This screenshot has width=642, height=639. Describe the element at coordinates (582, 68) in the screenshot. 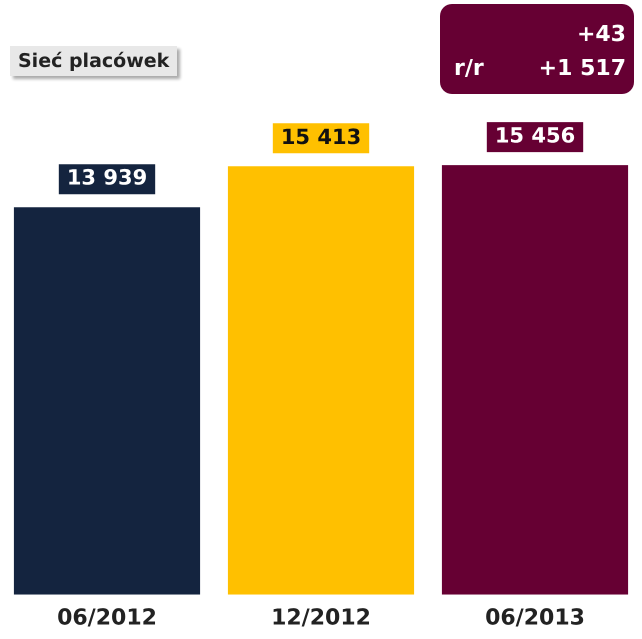

I see `text: +1 517` at that location.